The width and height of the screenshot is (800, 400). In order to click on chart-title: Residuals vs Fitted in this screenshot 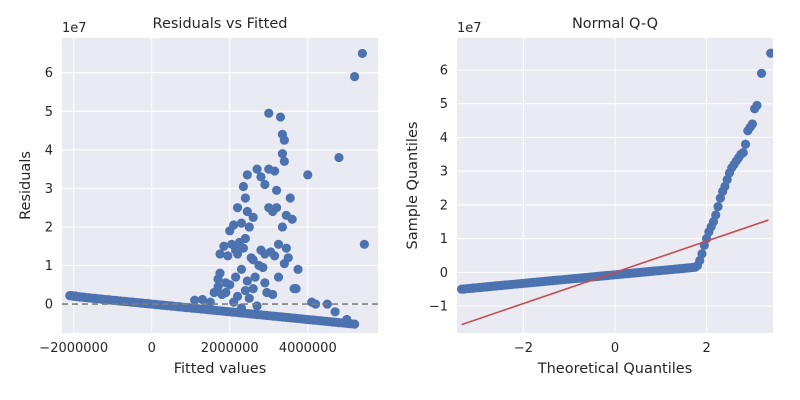, I will do `click(220, 24)`.